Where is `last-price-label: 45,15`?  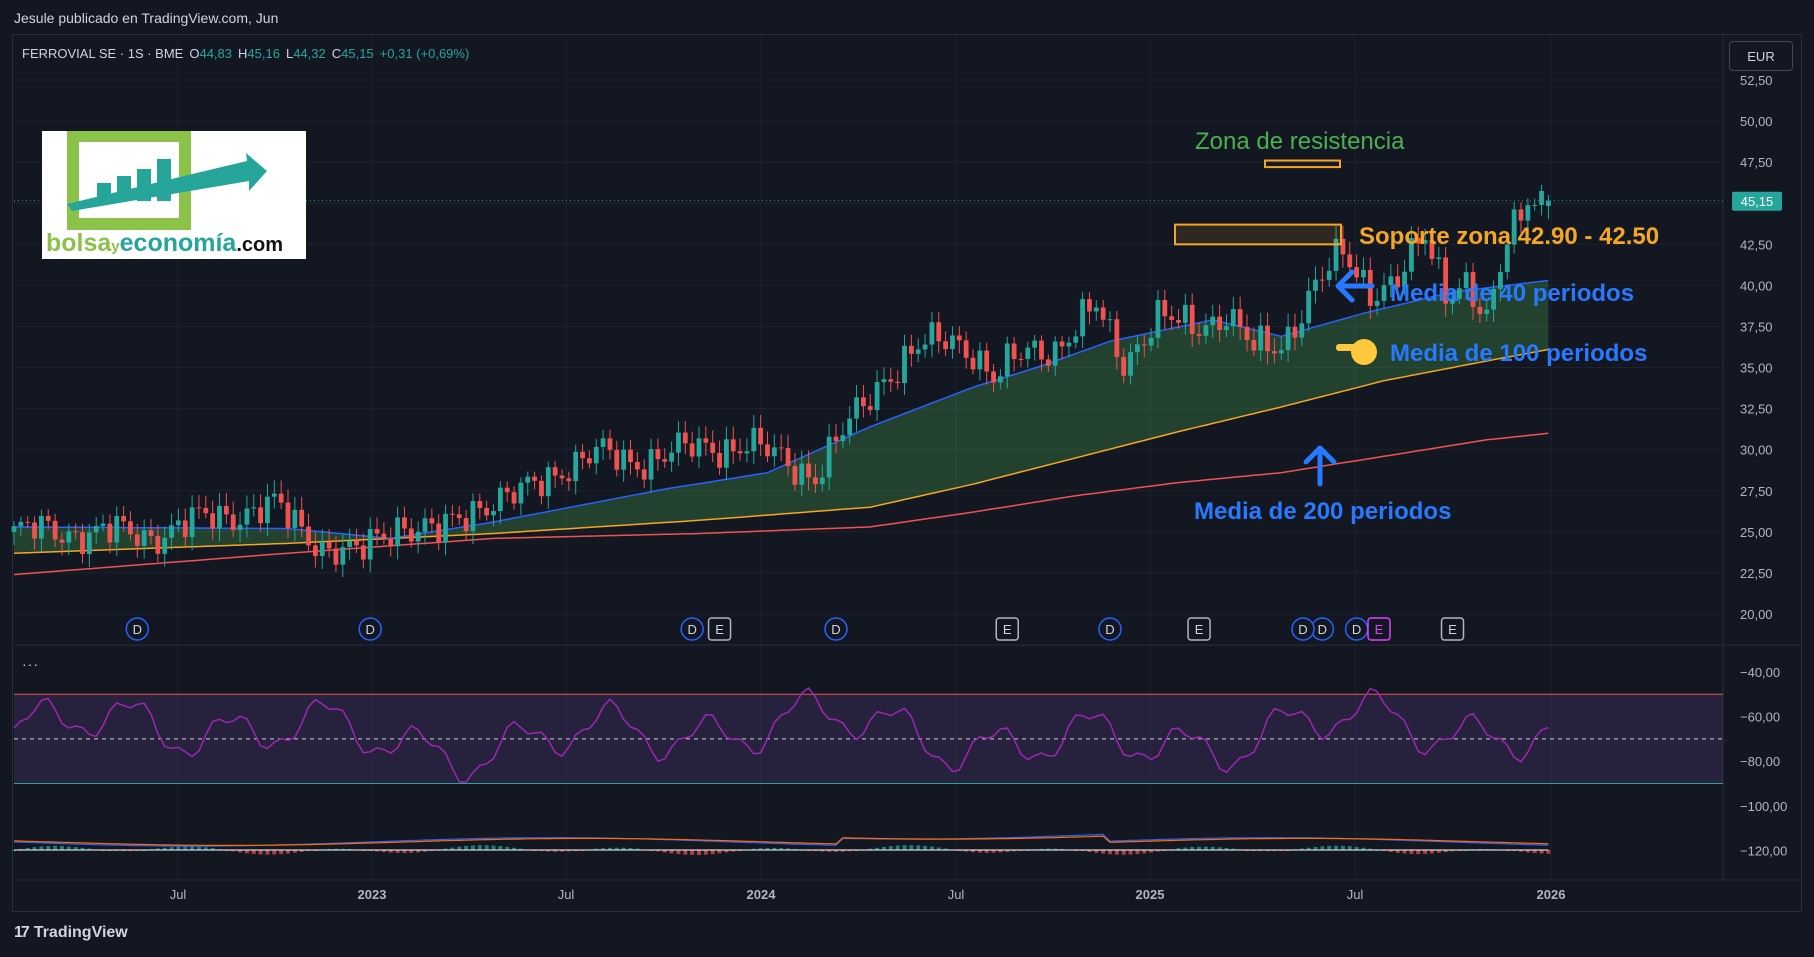 last-price-label: 45,15 is located at coordinates (1757, 201).